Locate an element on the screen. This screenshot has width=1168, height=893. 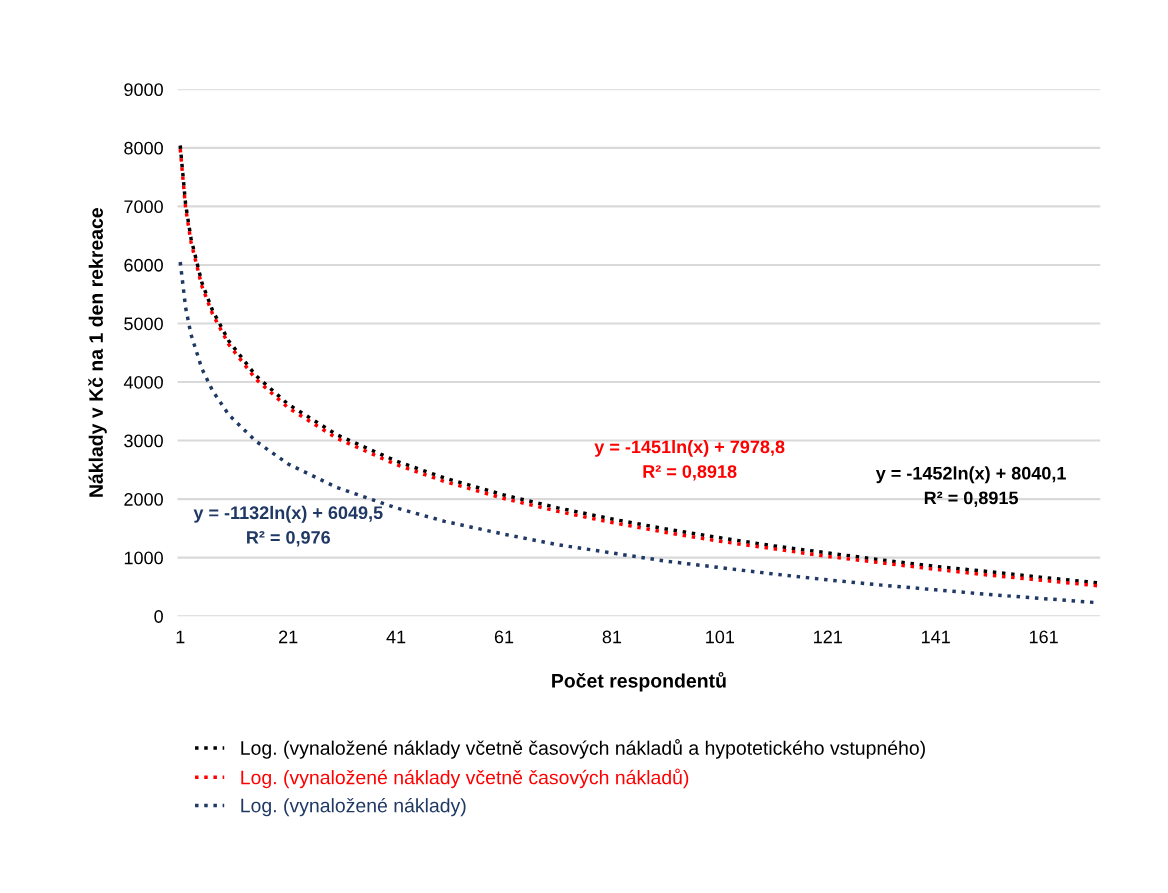
x-tick-label: 61 is located at coordinates (504, 637).